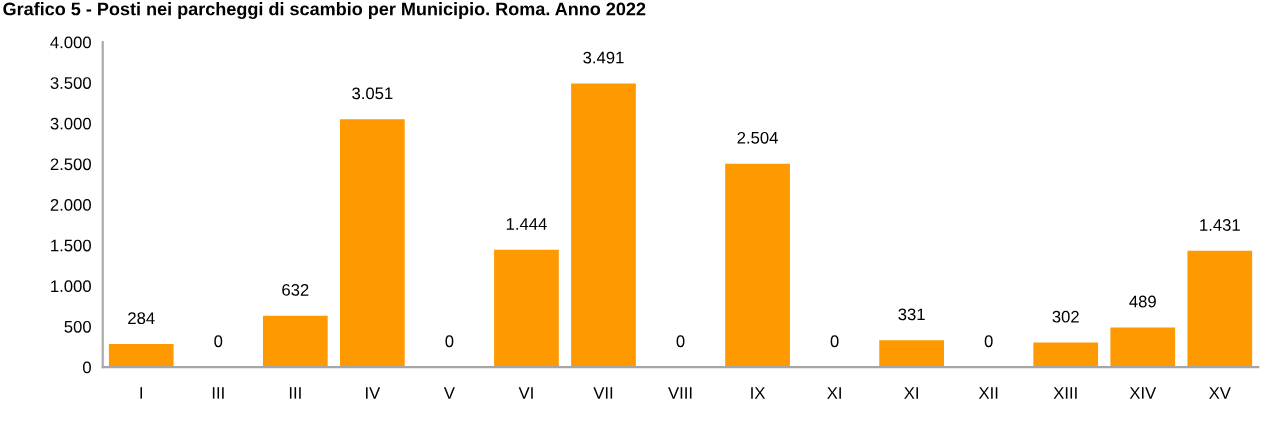 The image size is (1284, 421). Describe the element at coordinates (324, 11) in the screenshot. I see `chart-title: Grafico 5 - Posti nei parcheggi di scambio per Municipio. Roma. Anno 2022` at that location.